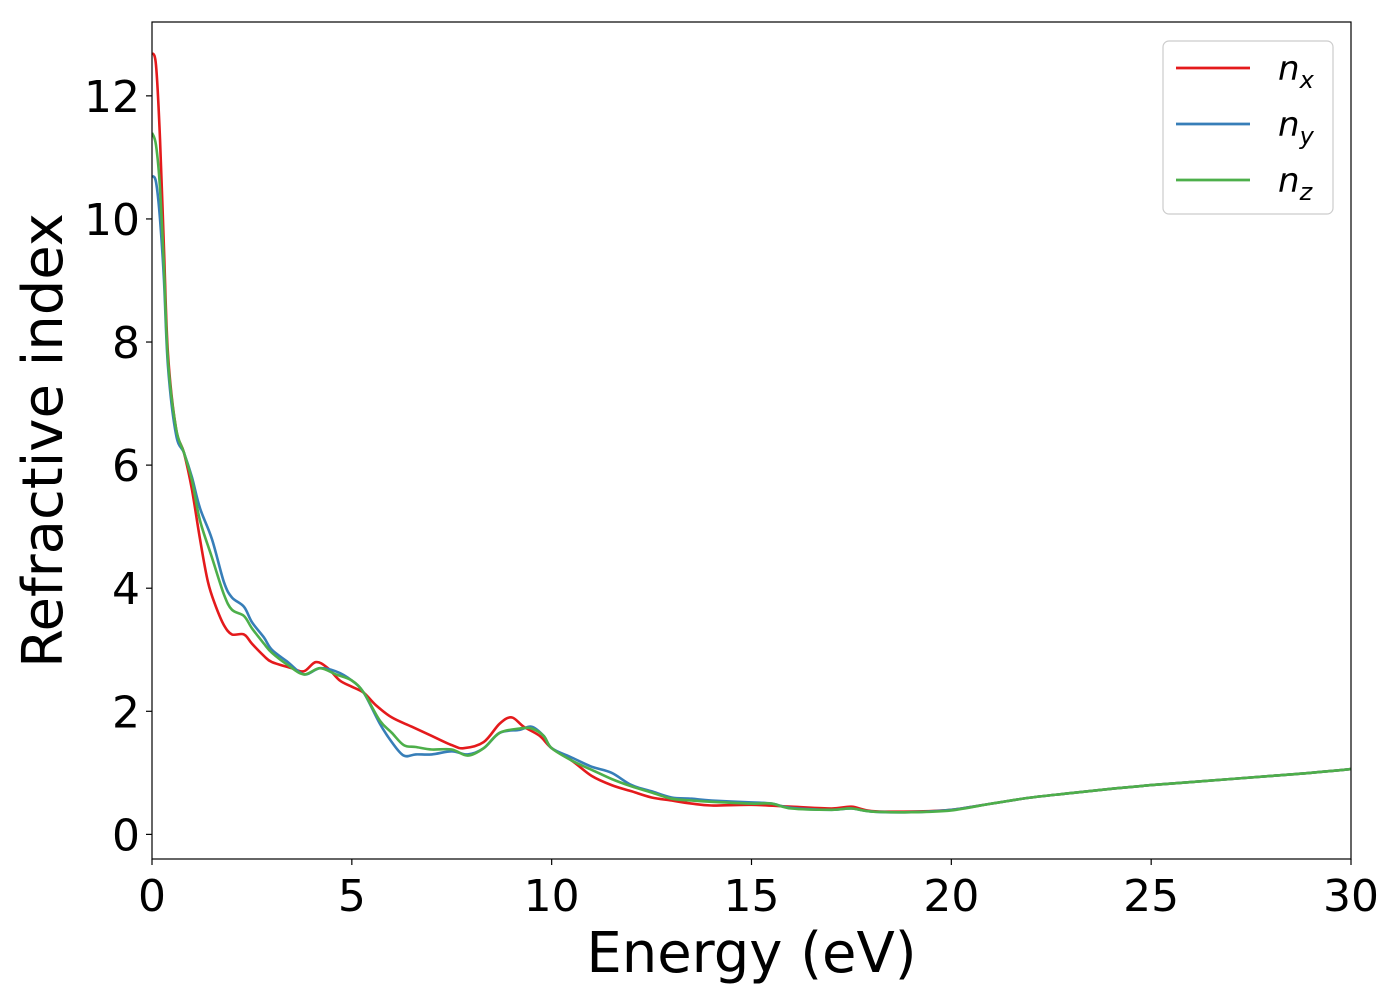  Describe the element at coordinates (1296, 127) in the screenshot. I see `legend-label: ny` at that location.